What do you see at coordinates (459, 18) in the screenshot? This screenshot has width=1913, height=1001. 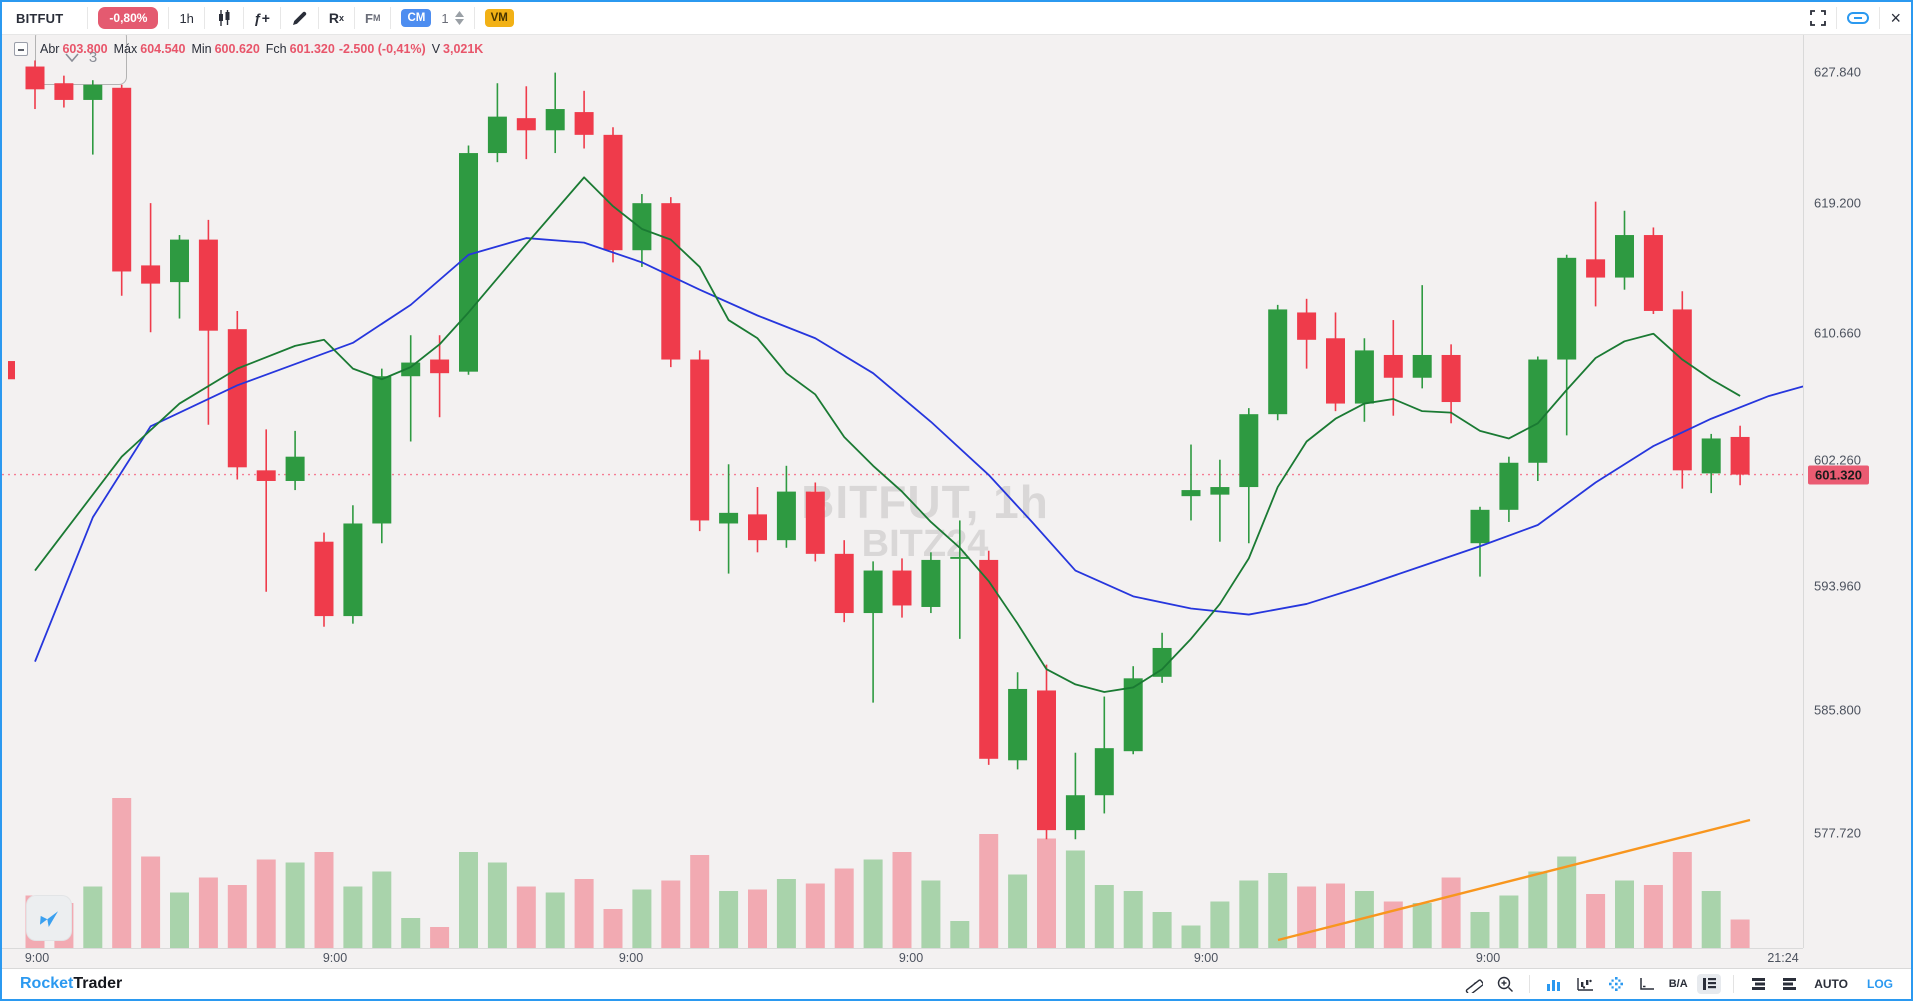 I see `quantity-stepper` at bounding box center [459, 18].